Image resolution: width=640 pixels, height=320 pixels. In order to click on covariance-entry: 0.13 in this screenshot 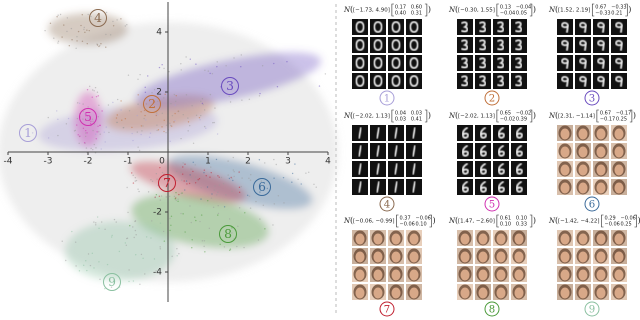, I will do `click(505, 8)`.